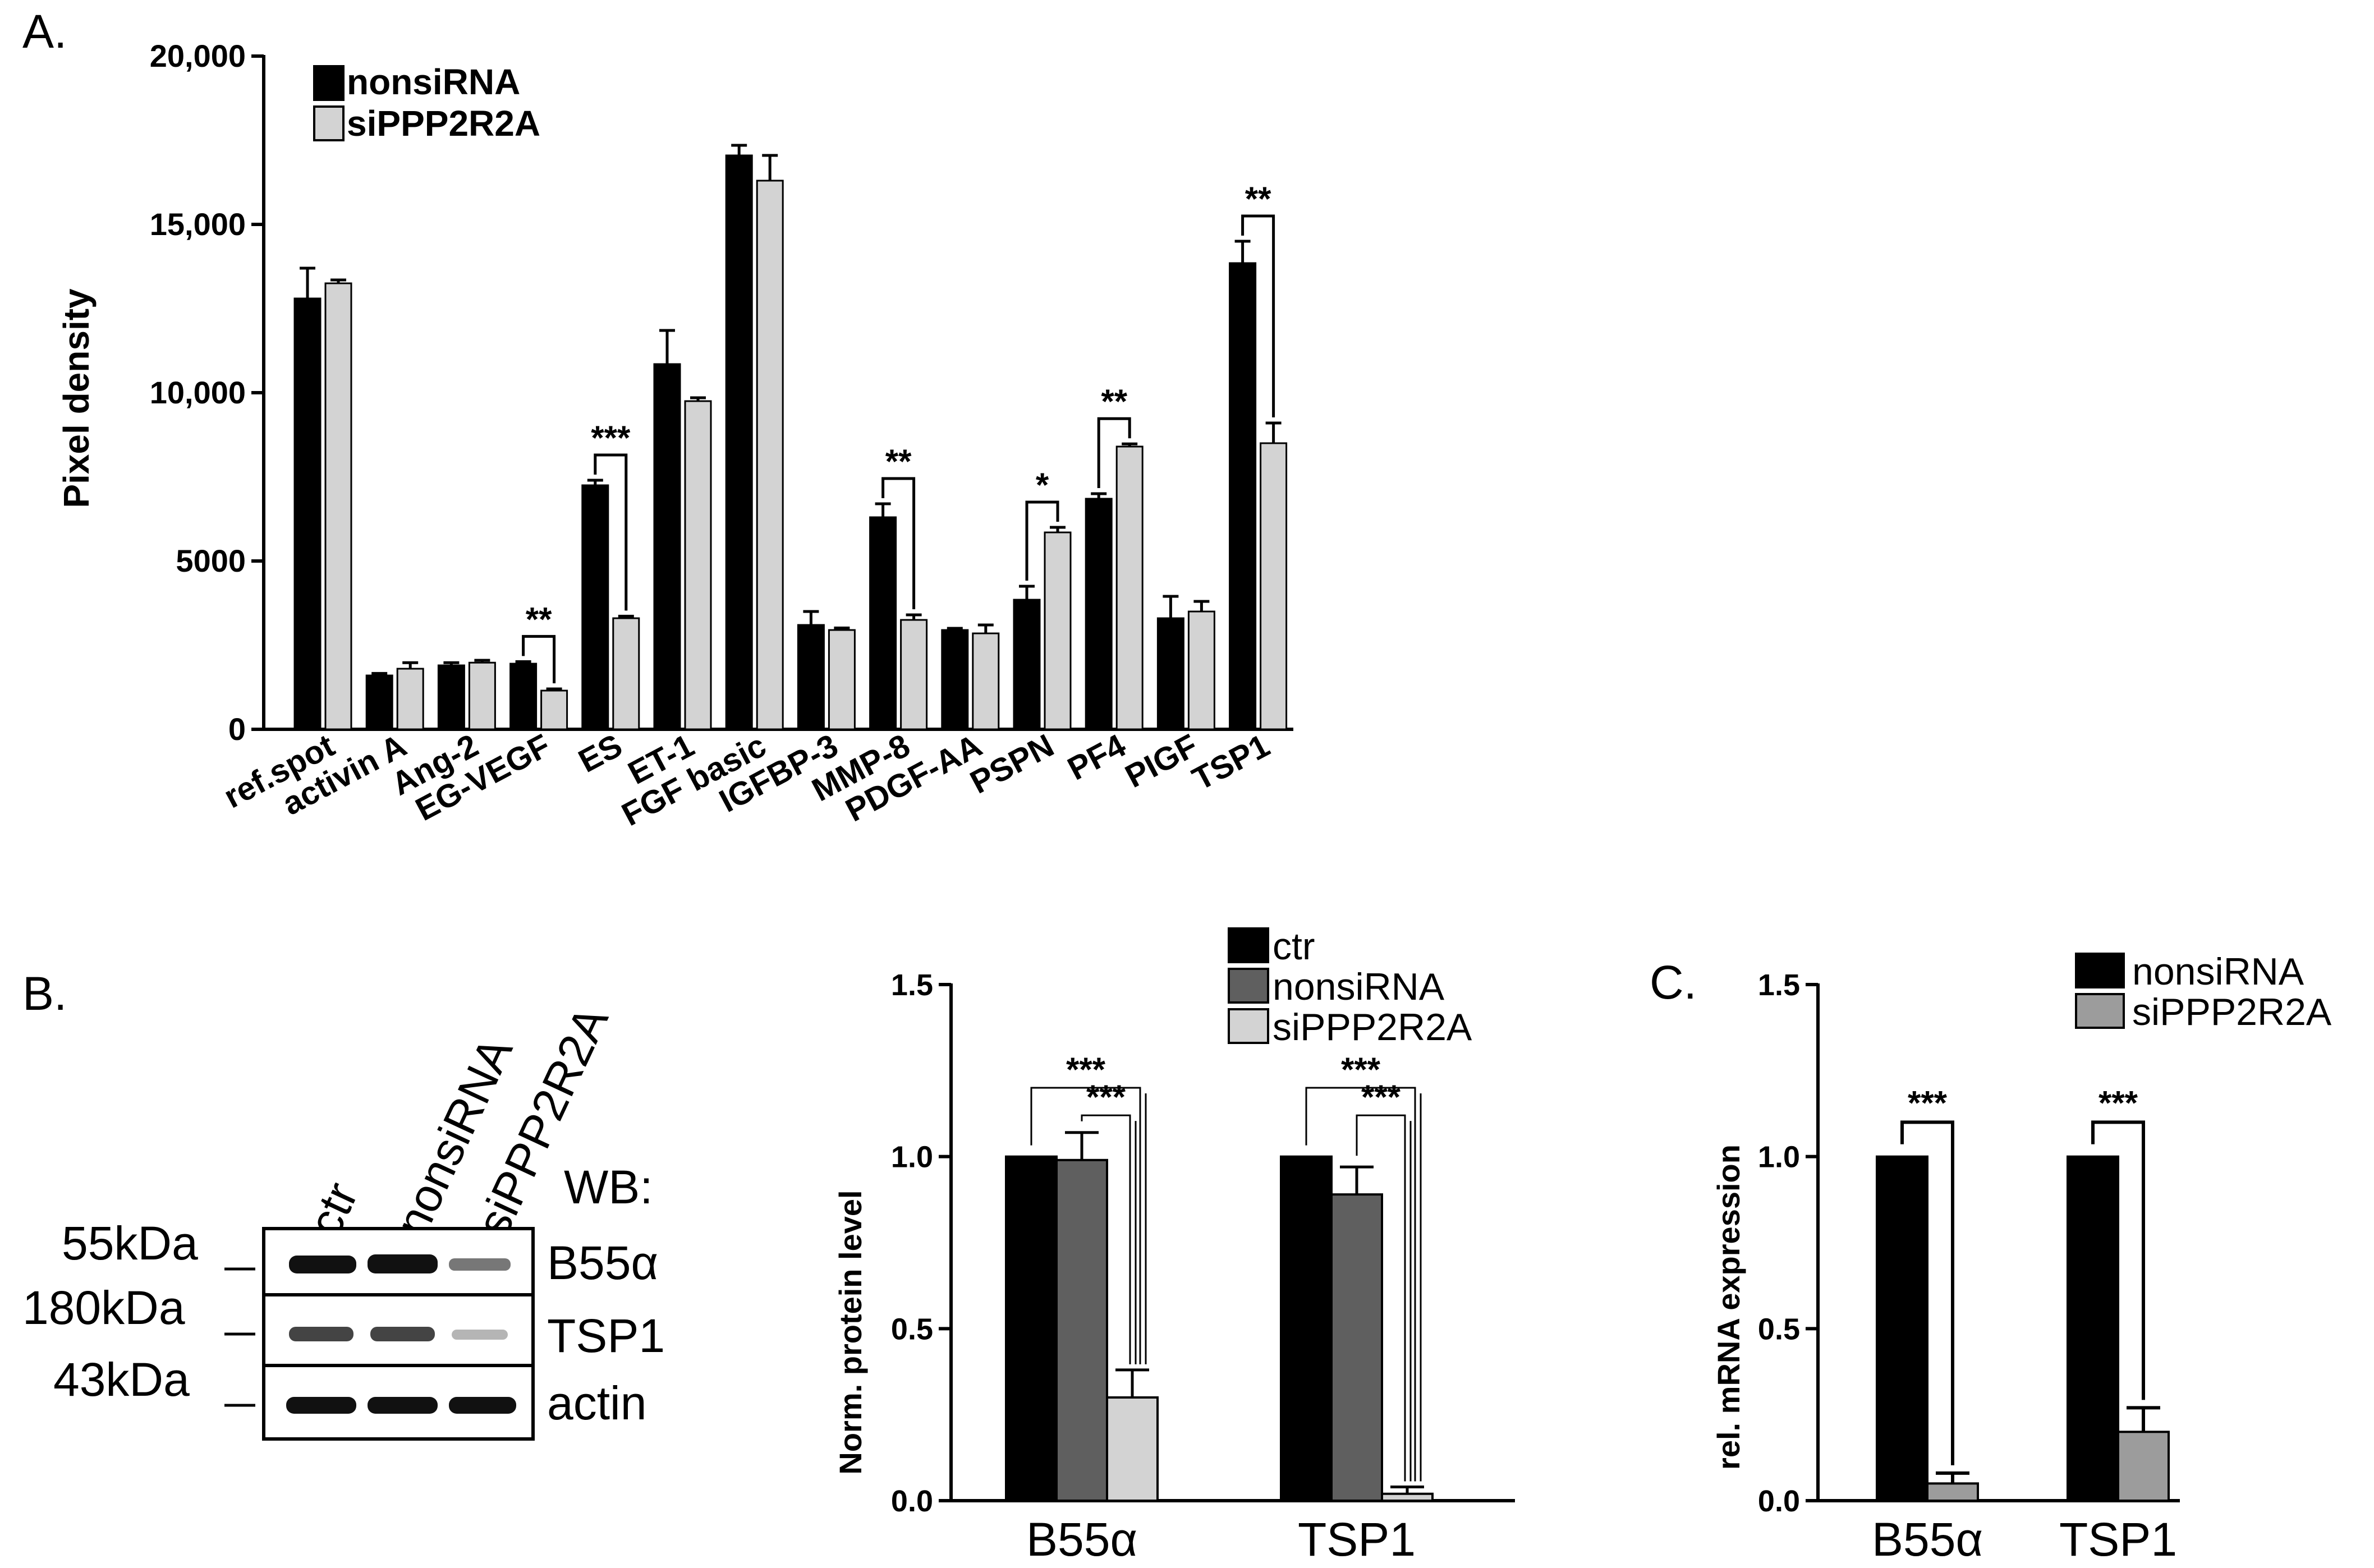 The height and width of the screenshot is (1568, 2374). What do you see at coordinates (451, 697) in the screenshot?
I see `bar-ang-2-nonsirna` at bounding box center [451, 697].